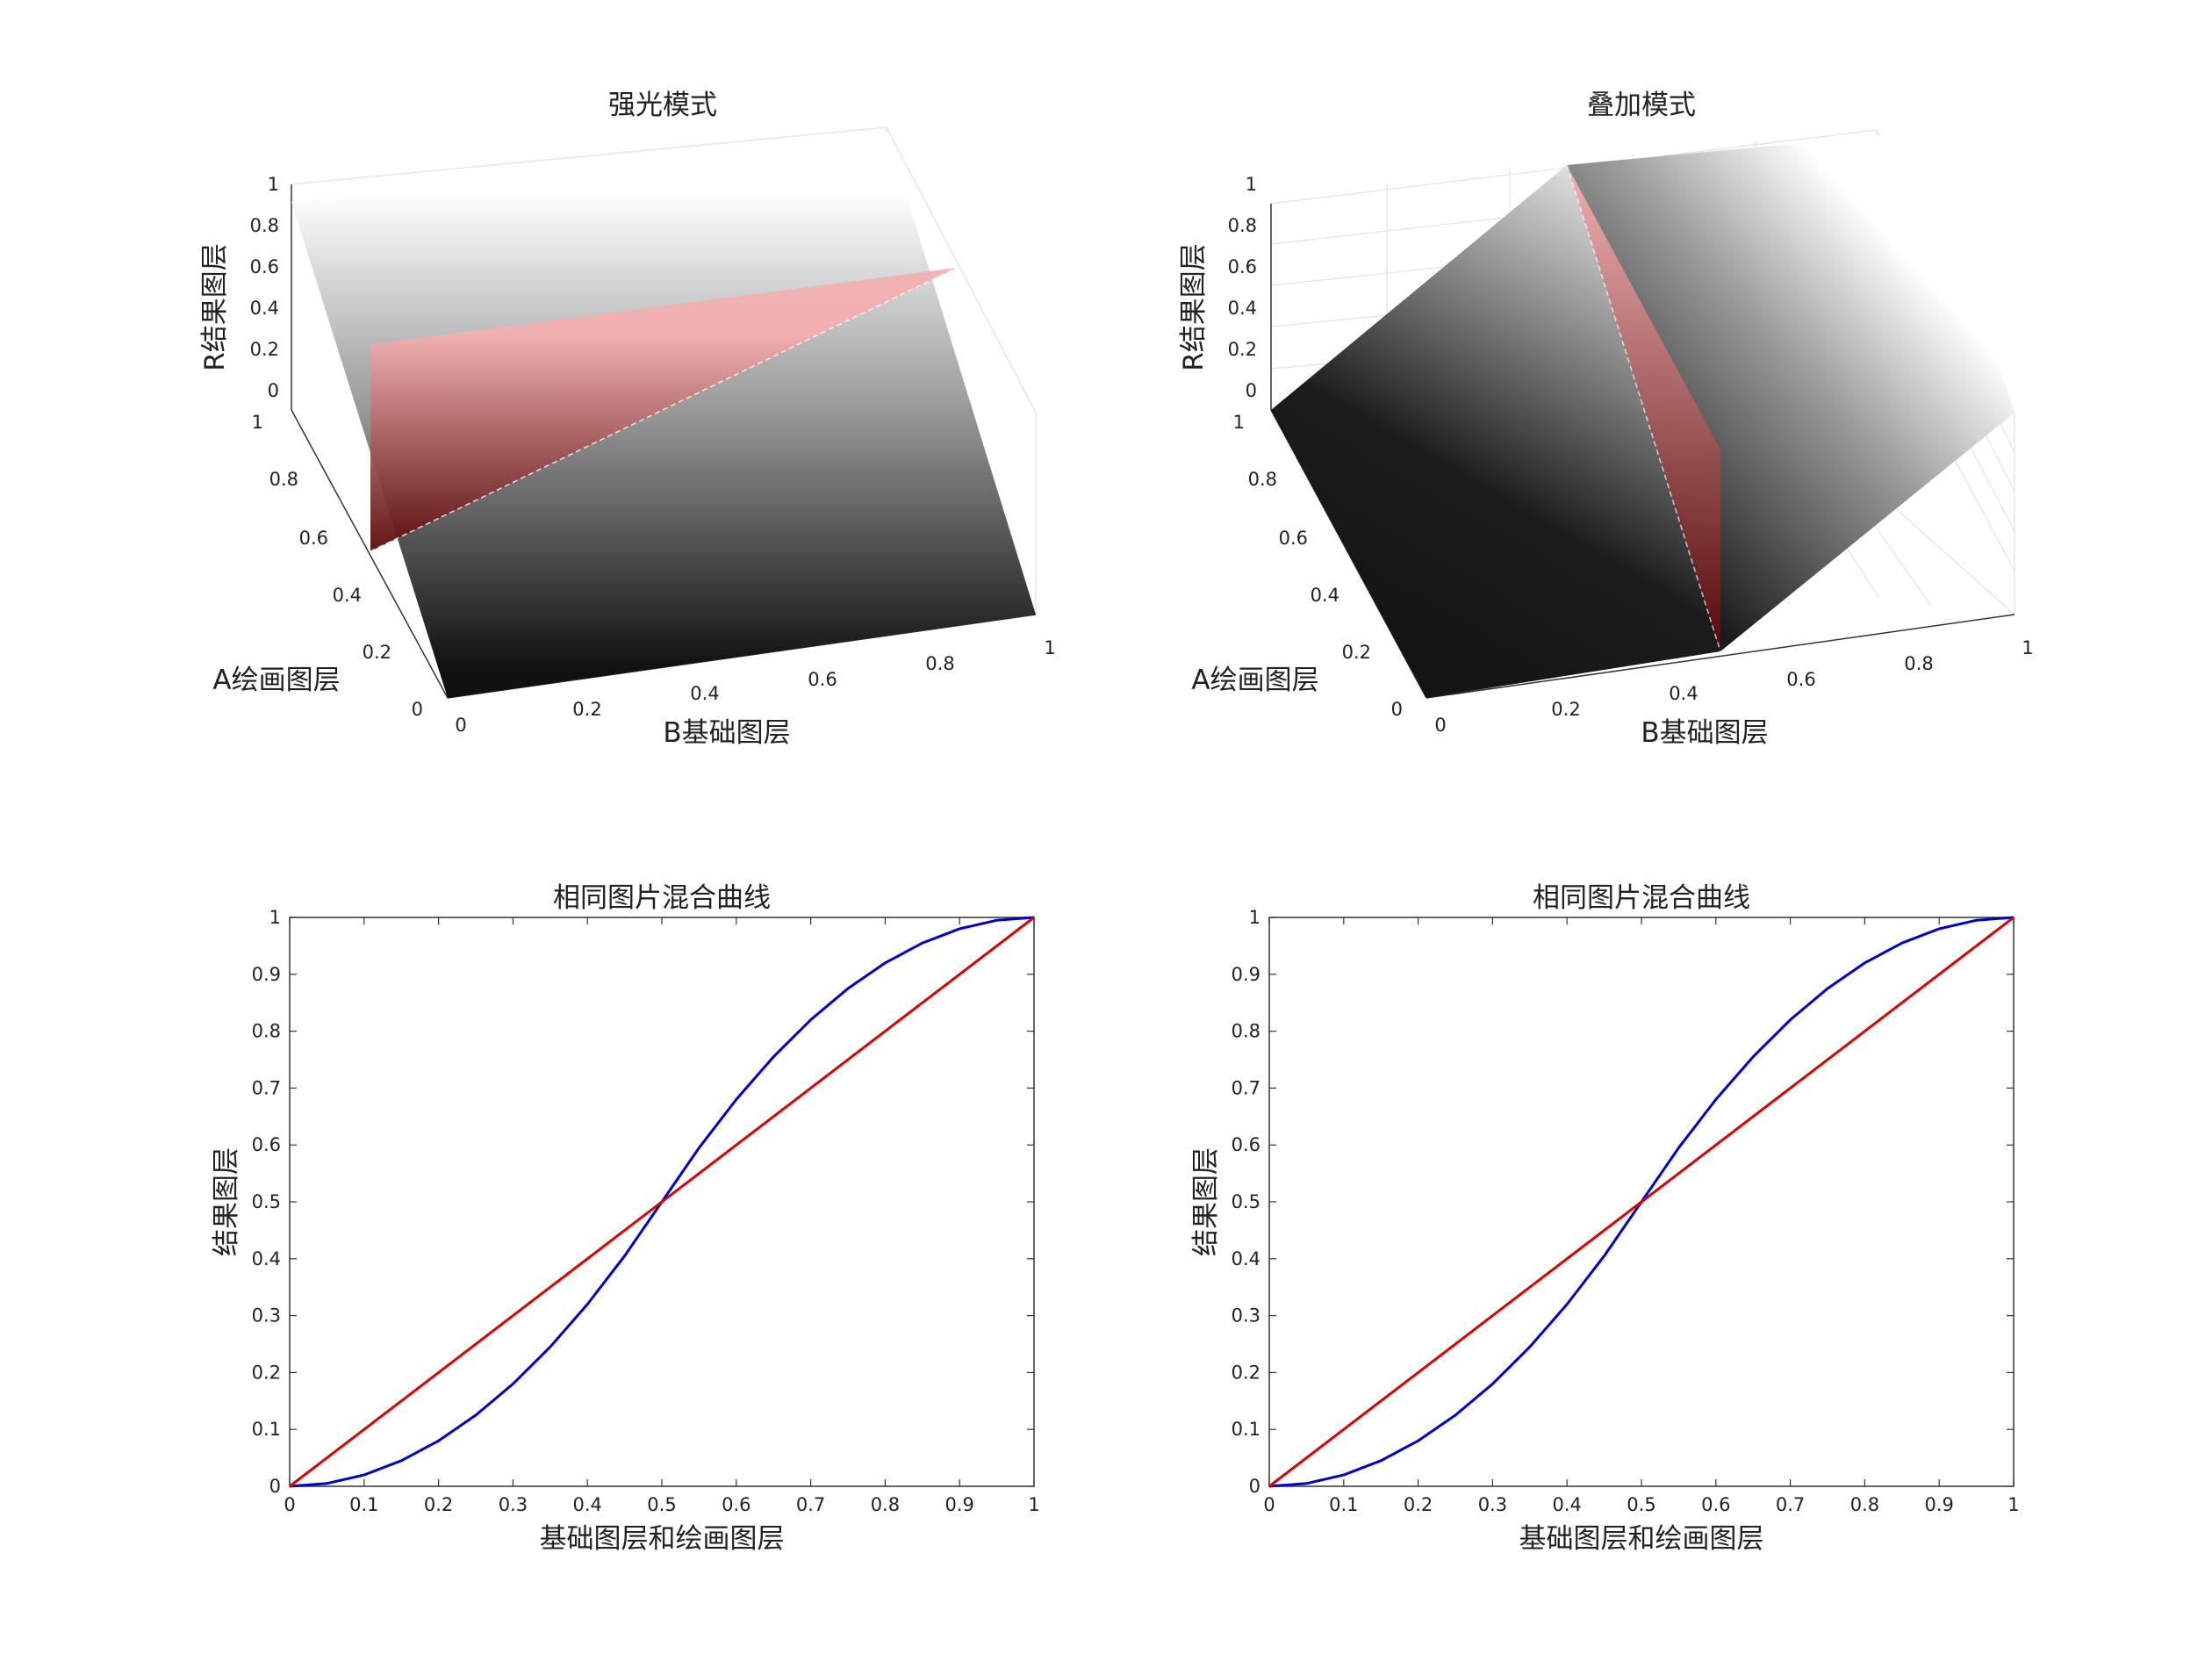  Describe the element at coordinates (276, 681) in the screenshot. I see `hard-light-ylabel: A绘画图层` at that location.